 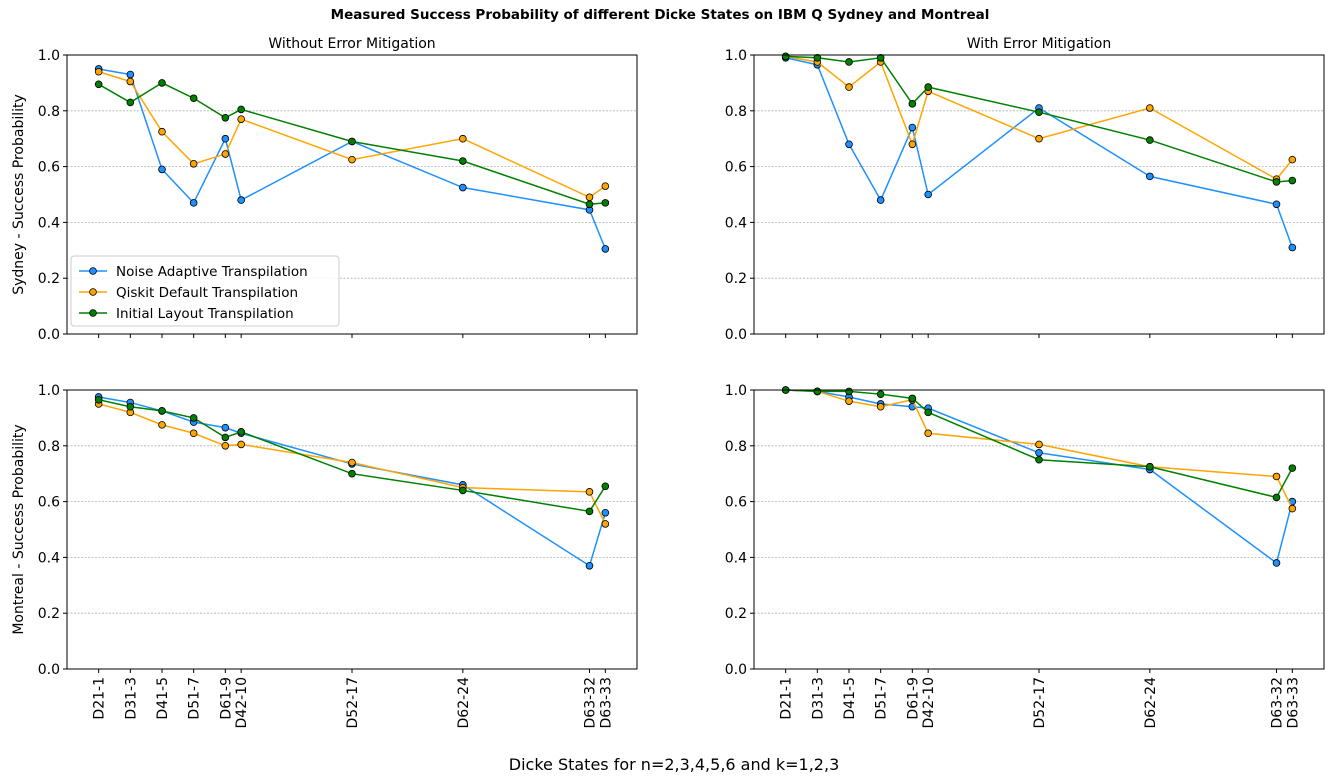 What do you see at coordinates (19, 194) in the screenshot?
I see `y-axis-label: Sydney - Success Probability` at bounding box center [19, 194].